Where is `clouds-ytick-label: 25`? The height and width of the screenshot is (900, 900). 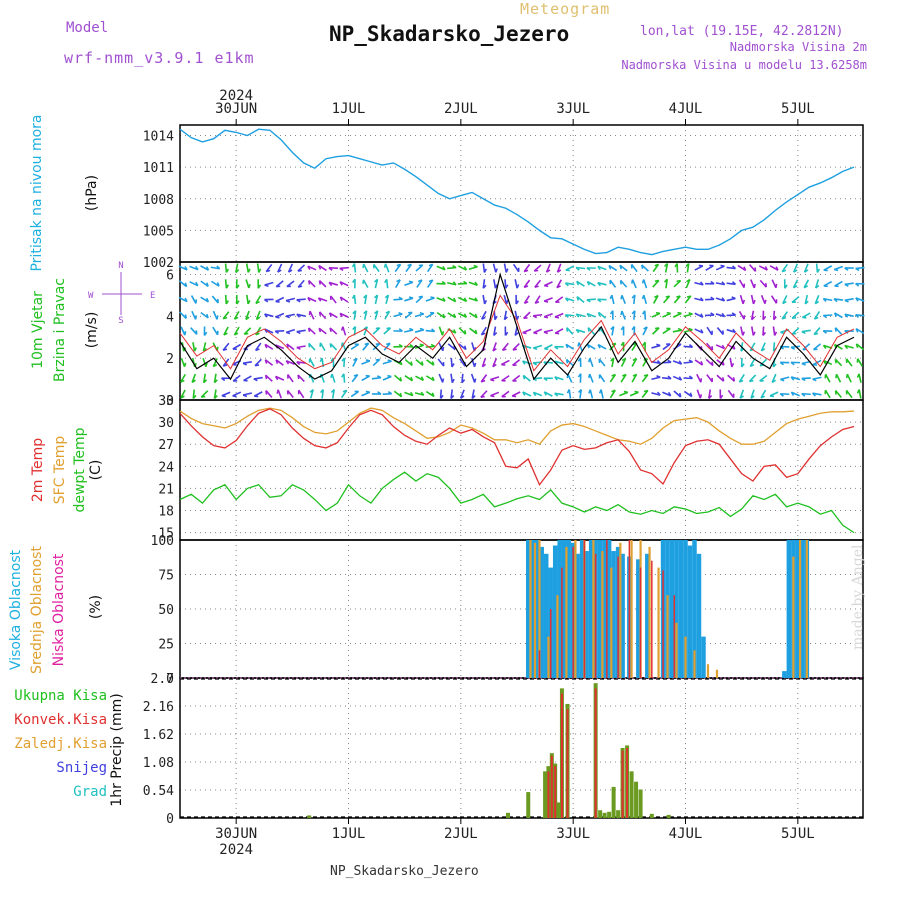 clouds-ytick-label: 25 is located at coordinates (166, 645).